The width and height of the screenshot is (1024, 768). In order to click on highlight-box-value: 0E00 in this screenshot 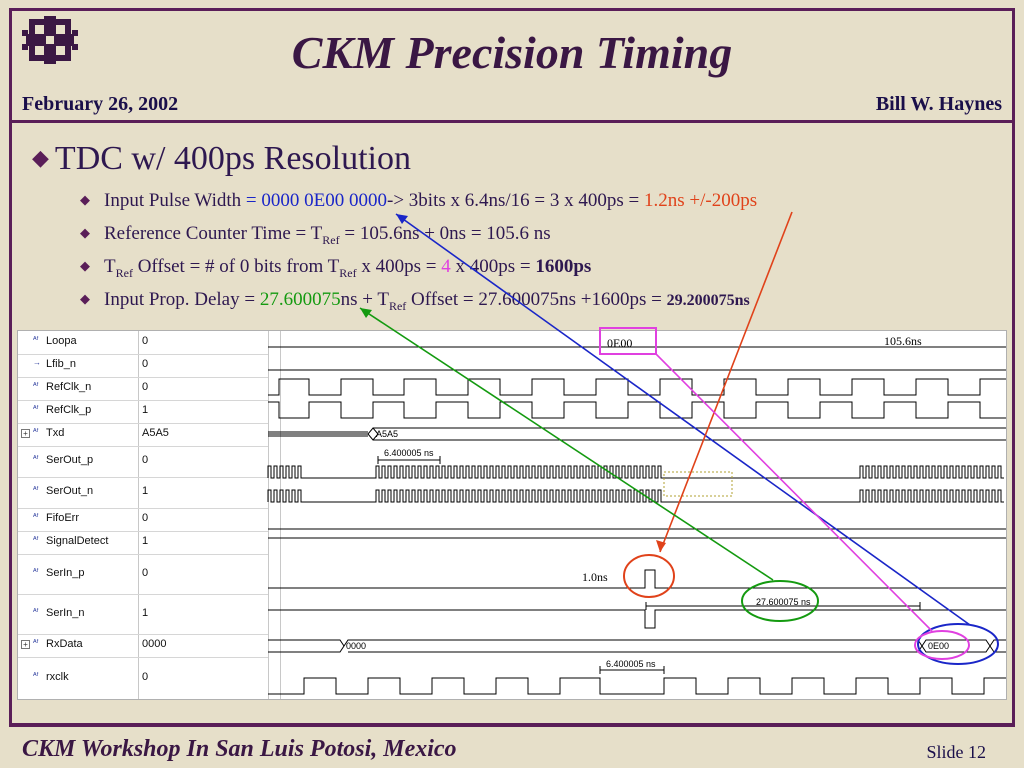, I will do `click(619, 343)`.